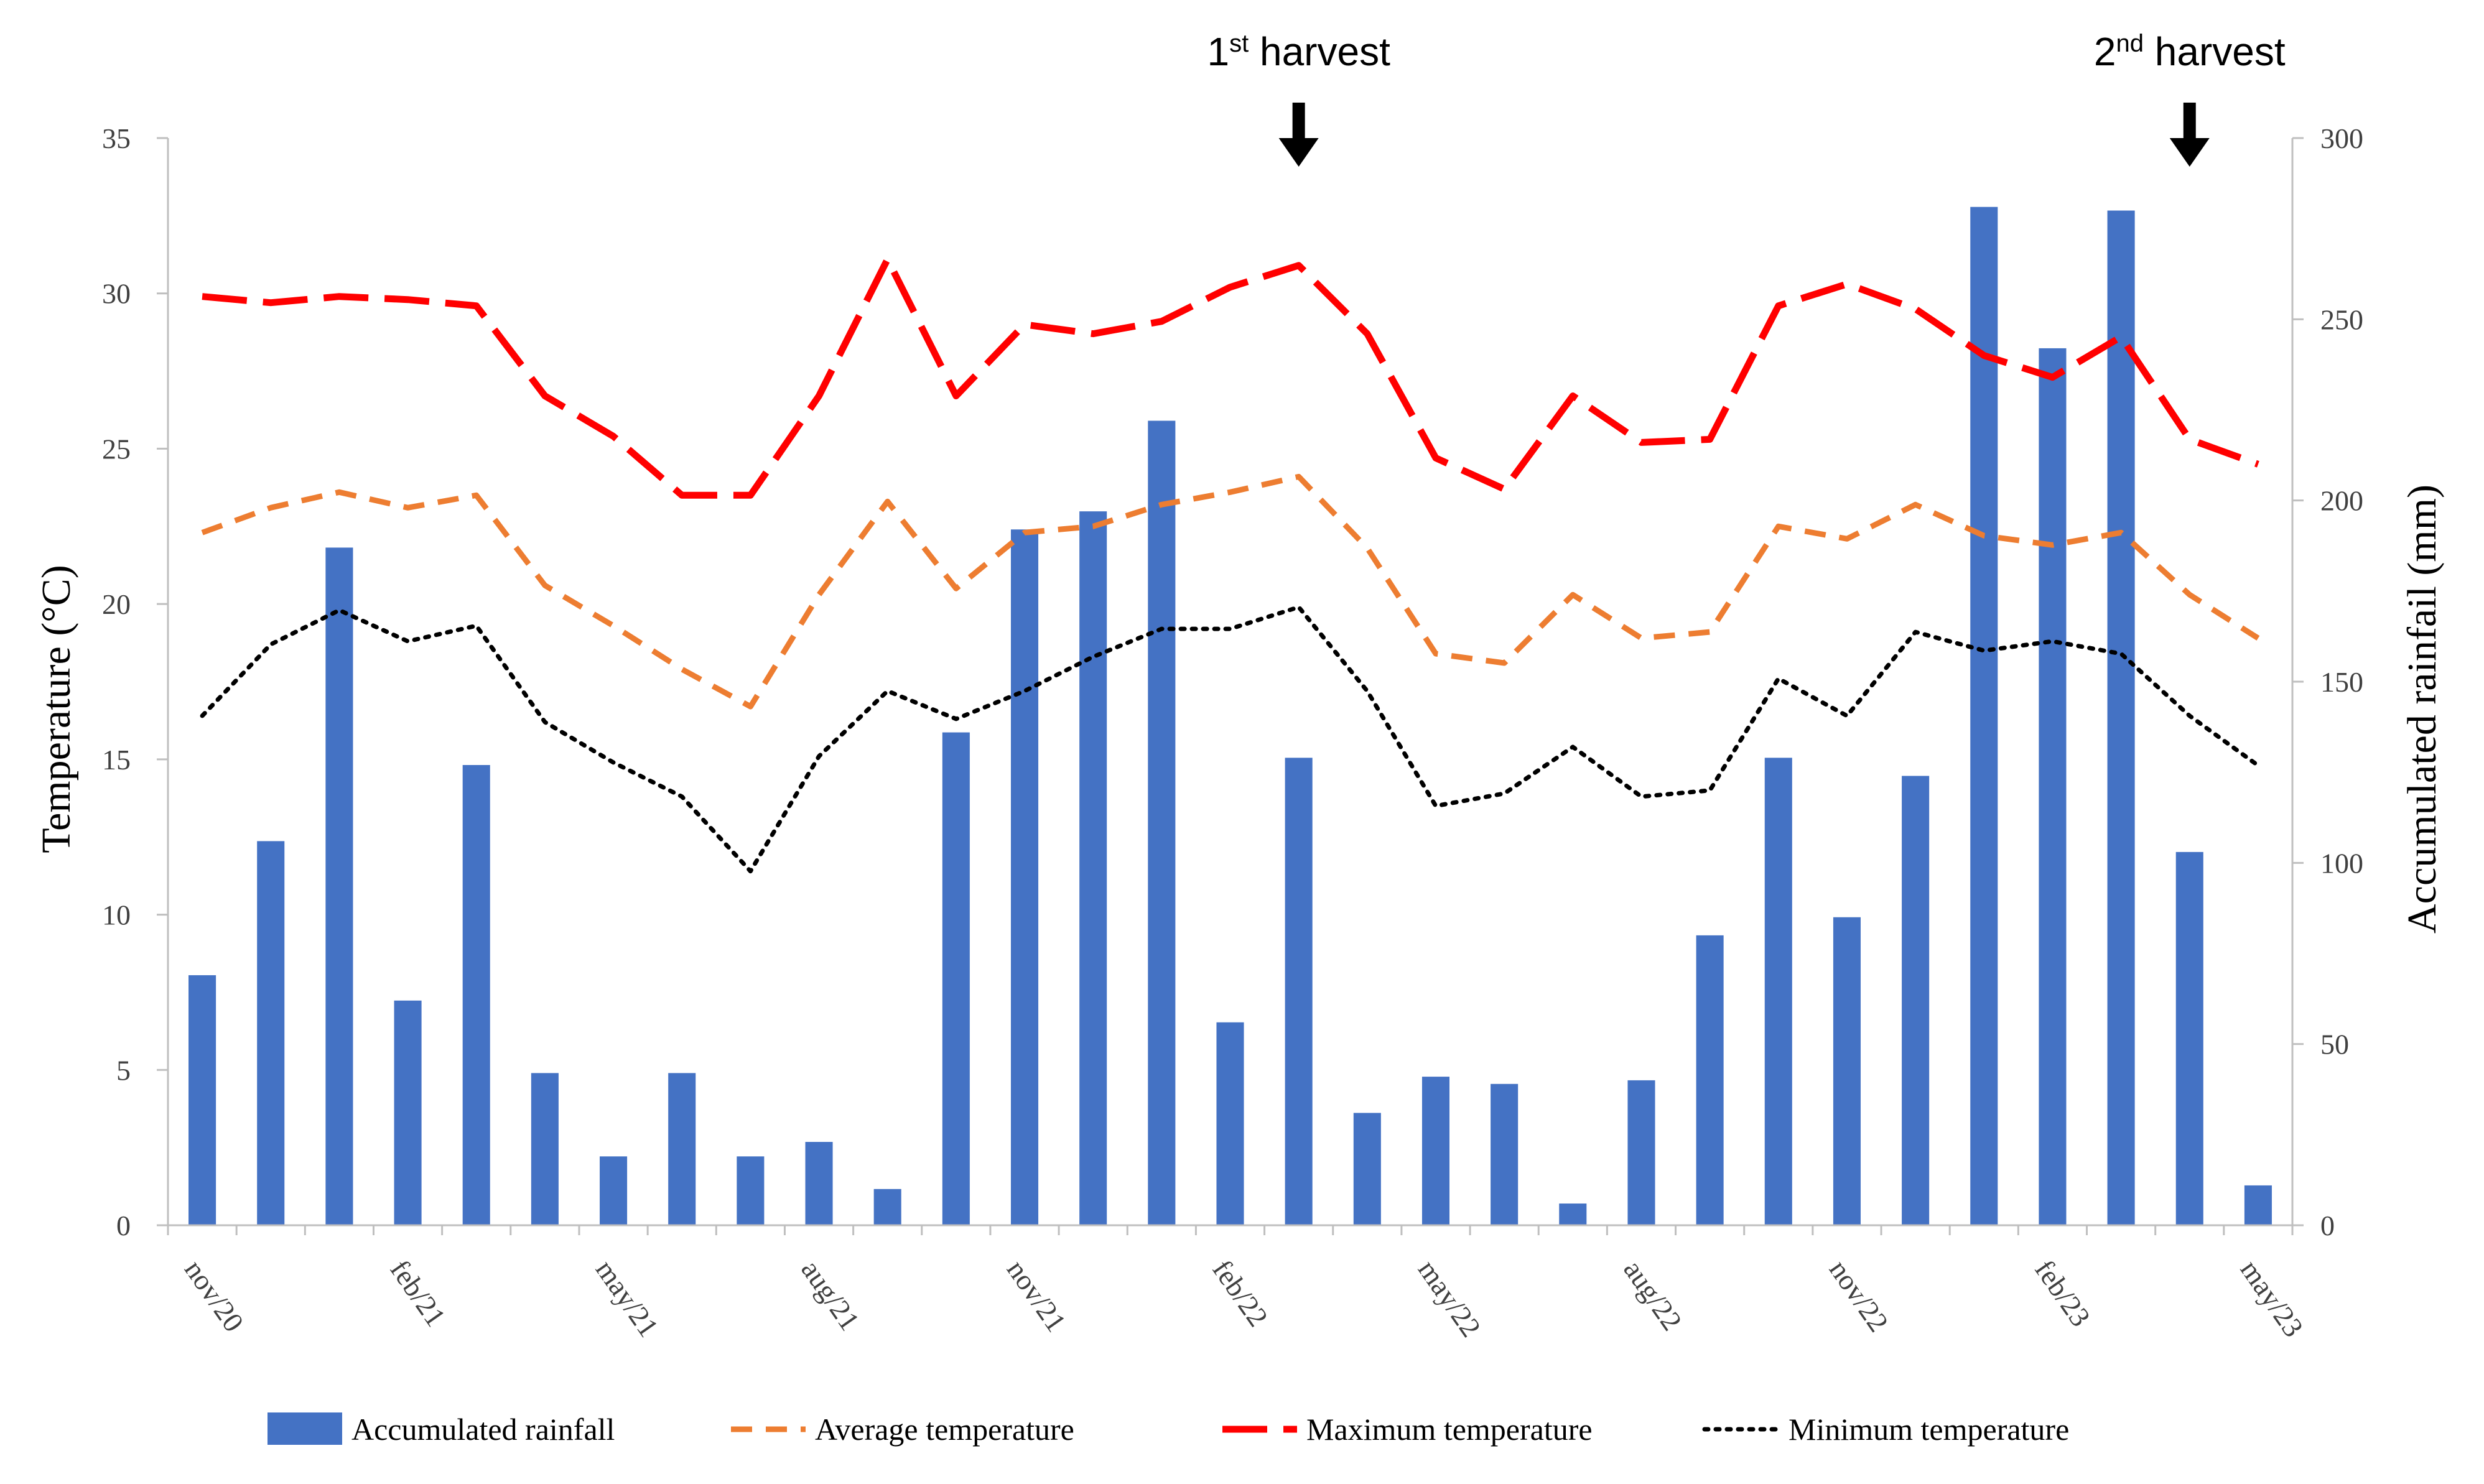  I want to click on harvest-label: 2nd harvest, so click(2190, 51).